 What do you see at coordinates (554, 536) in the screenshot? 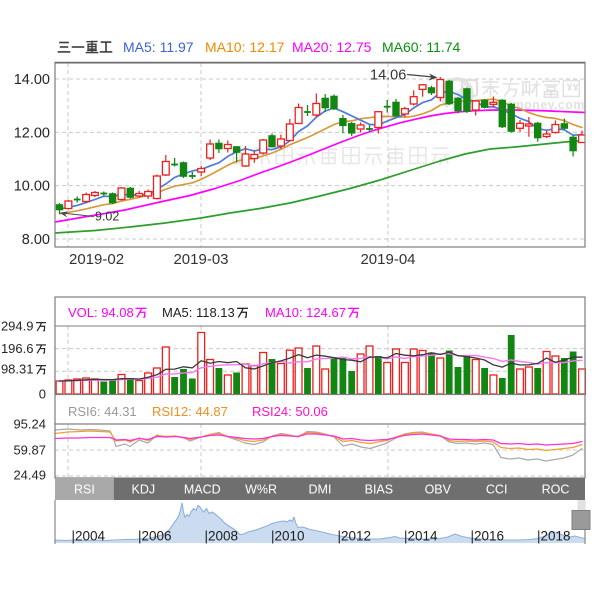
I see `svg-text: |2018` at bounding box center [554, 536].